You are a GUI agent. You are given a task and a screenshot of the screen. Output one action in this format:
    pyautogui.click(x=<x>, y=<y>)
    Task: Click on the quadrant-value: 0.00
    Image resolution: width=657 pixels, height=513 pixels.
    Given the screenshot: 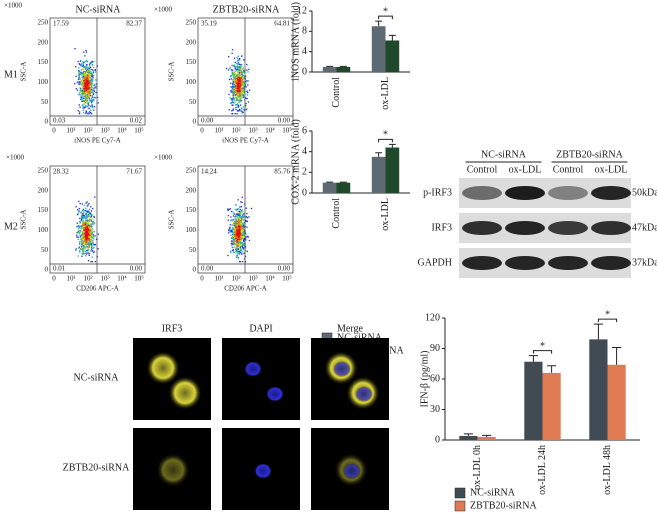 What is the action you would take?
    pyautogui.click(x=207, y=121)
    